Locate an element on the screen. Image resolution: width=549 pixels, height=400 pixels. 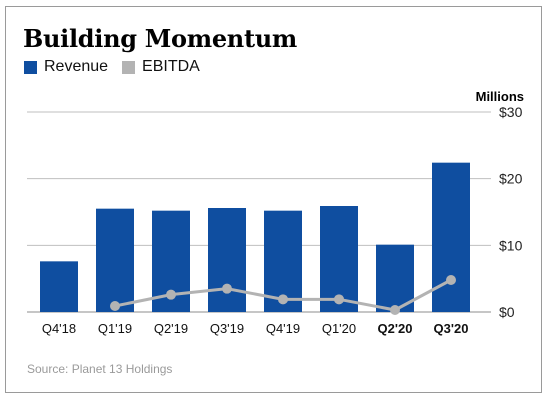
ebitda-point-Q1'20 is located at coordinates (339, 299).